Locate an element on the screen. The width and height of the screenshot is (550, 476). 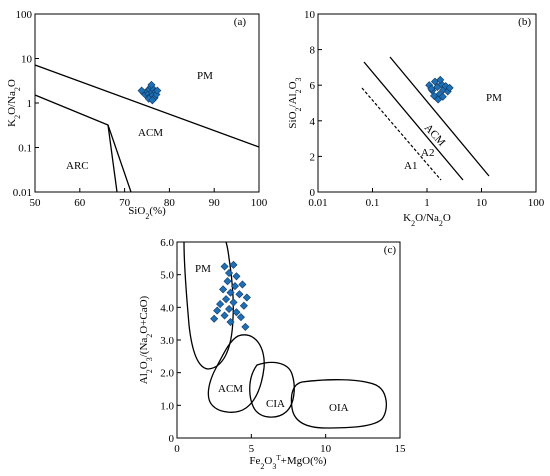
panel-b-x-tick-label: 100 is located at coordinates (536, 203).